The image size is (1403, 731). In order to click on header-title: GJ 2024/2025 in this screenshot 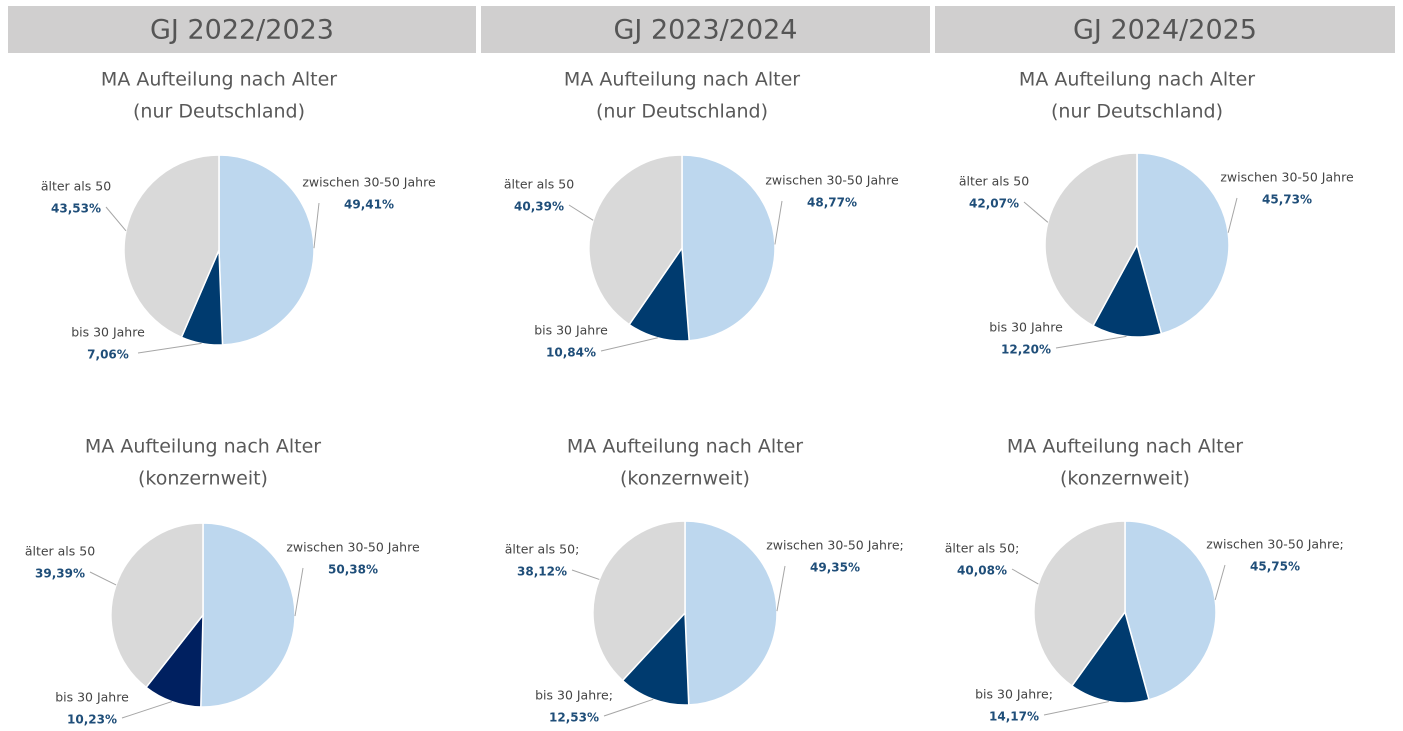, I will do `click(1165, 30)`.